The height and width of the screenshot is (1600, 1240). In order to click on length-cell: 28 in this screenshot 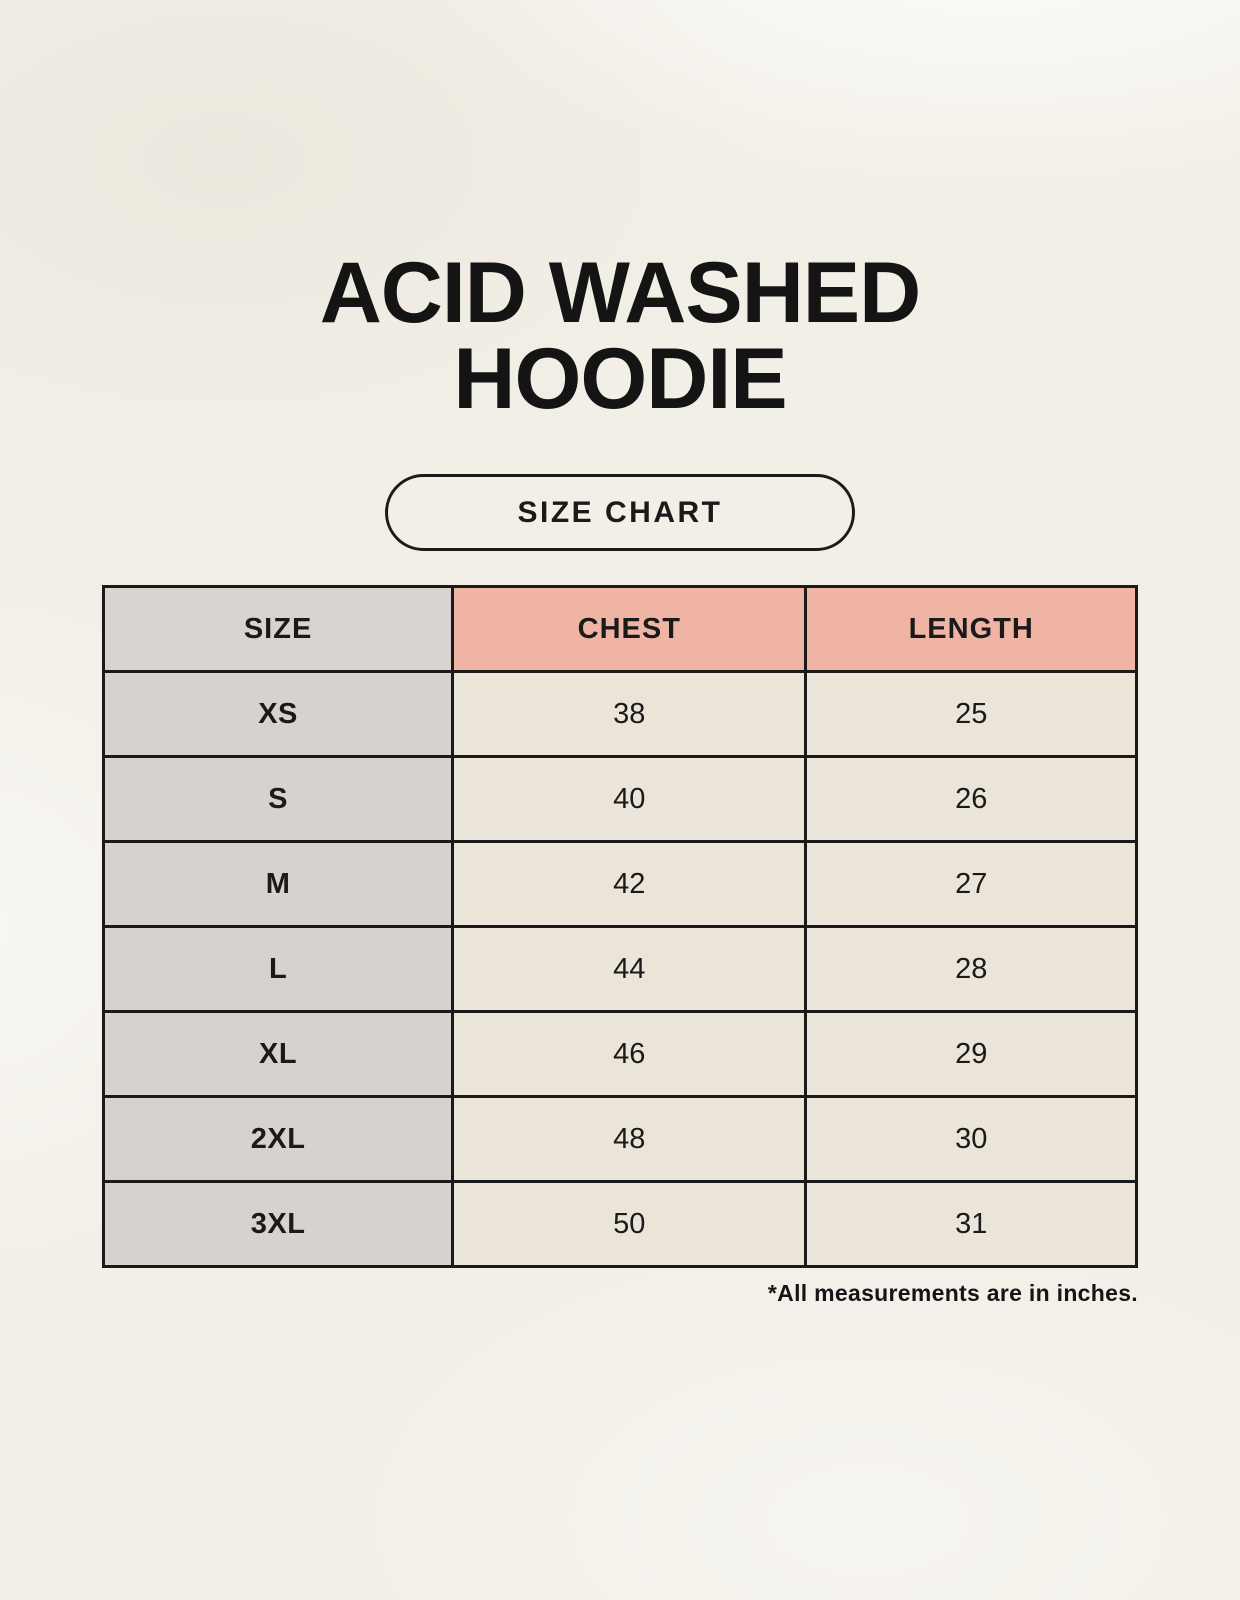, I will do `click(971, 969)`.